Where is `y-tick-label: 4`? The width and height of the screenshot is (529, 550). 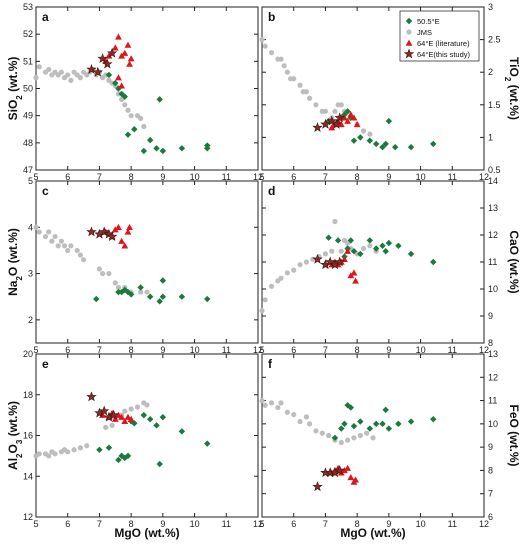 y-tick-label: 4 is located at coordinates (30, 227).